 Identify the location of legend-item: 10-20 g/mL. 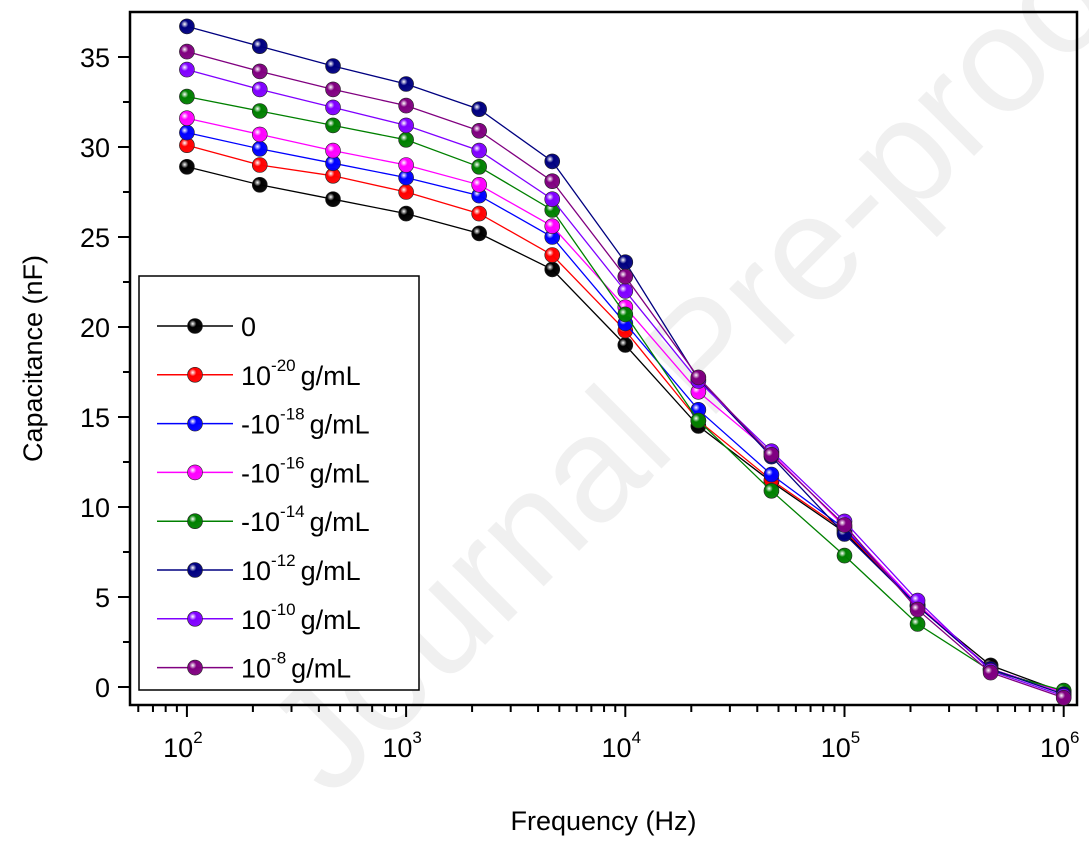
(259, 373).